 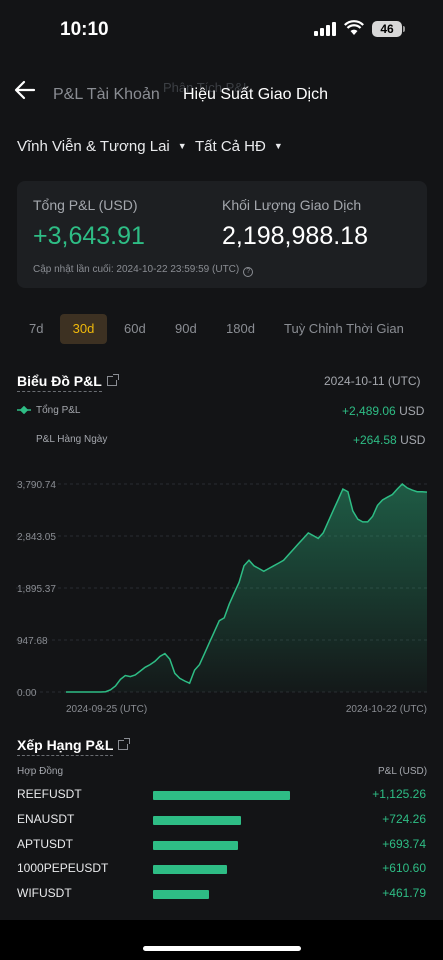 I want to click on y-tick-label: 947.68, so click(x=32, y=641).